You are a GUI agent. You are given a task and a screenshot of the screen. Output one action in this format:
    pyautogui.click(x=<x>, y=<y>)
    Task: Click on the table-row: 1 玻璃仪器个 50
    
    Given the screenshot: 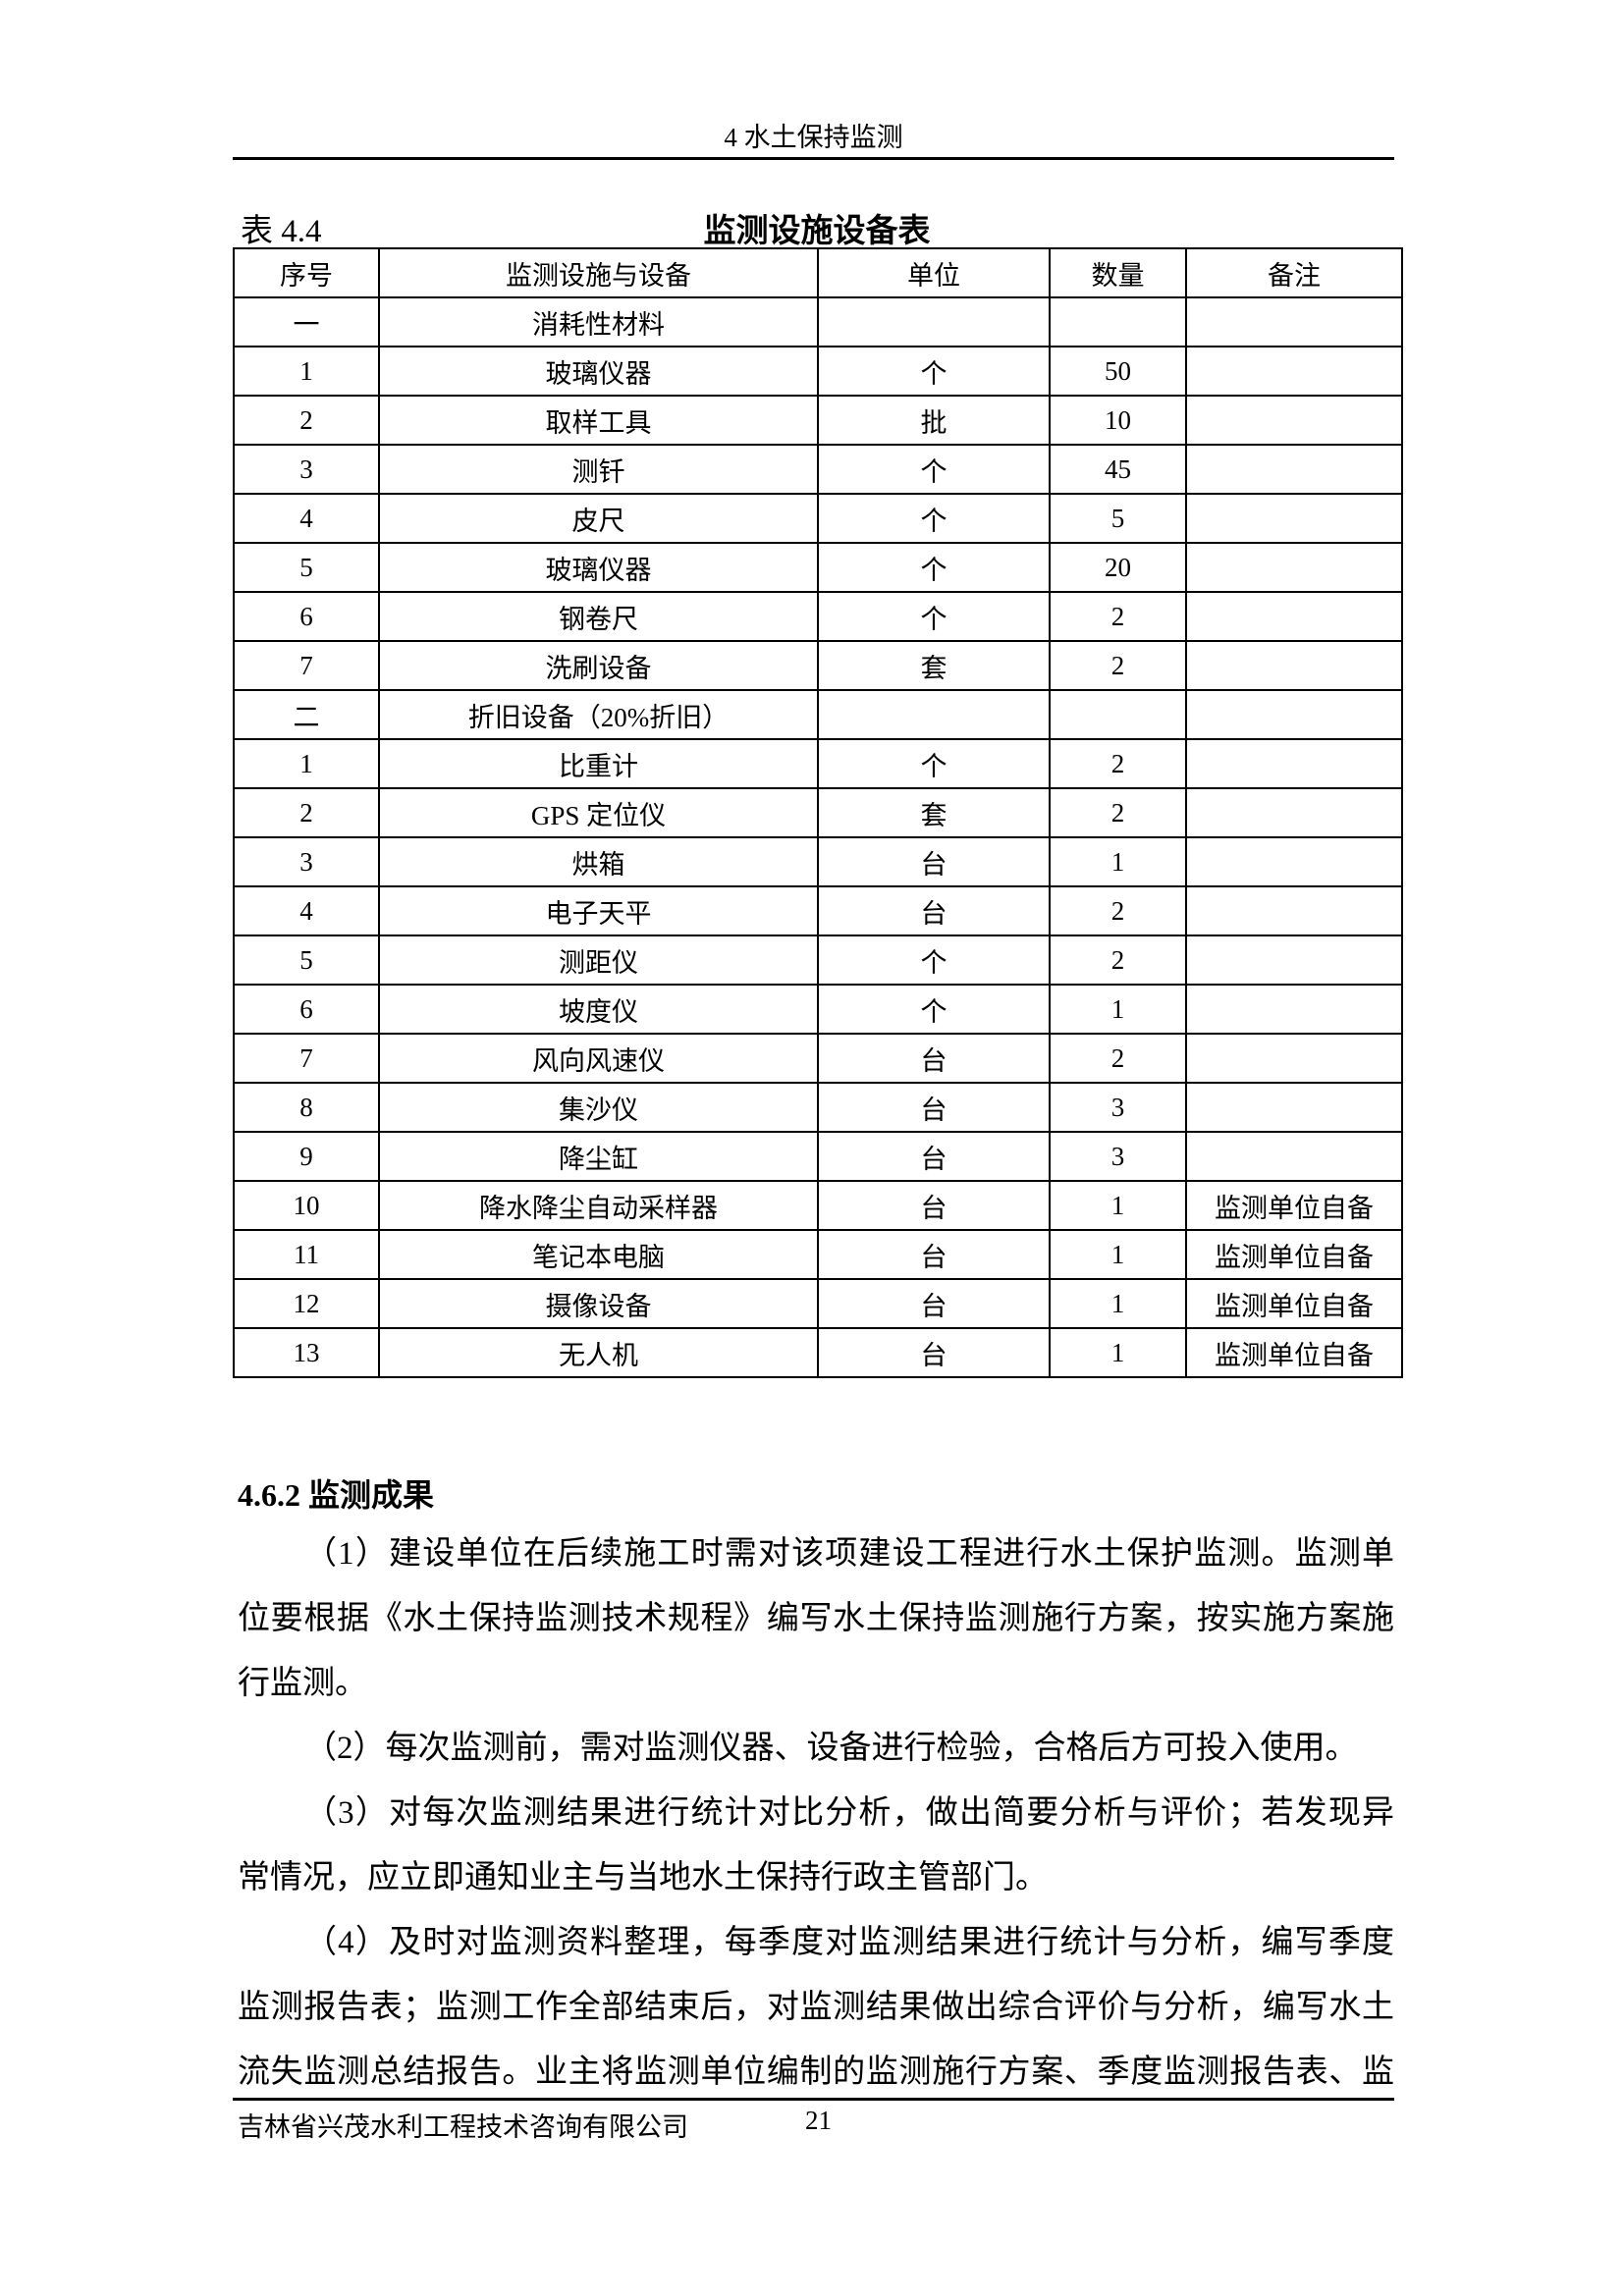 What is the action you would take?
    pyautogui.click(x=818, y=371)
    